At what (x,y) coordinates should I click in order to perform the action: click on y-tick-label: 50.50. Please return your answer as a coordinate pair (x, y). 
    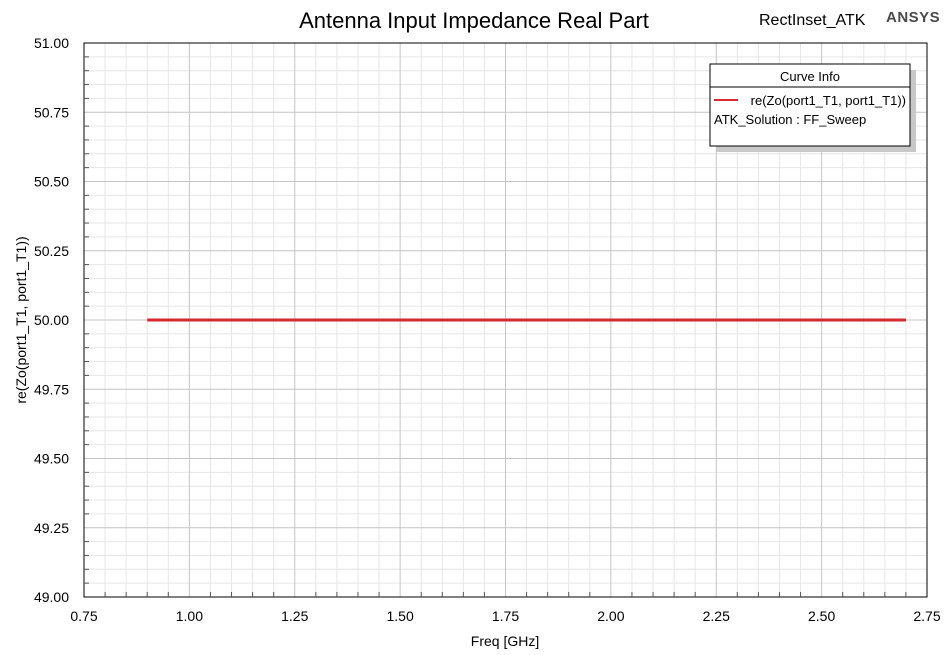
    Looking at the image, I should click on (51, 182).